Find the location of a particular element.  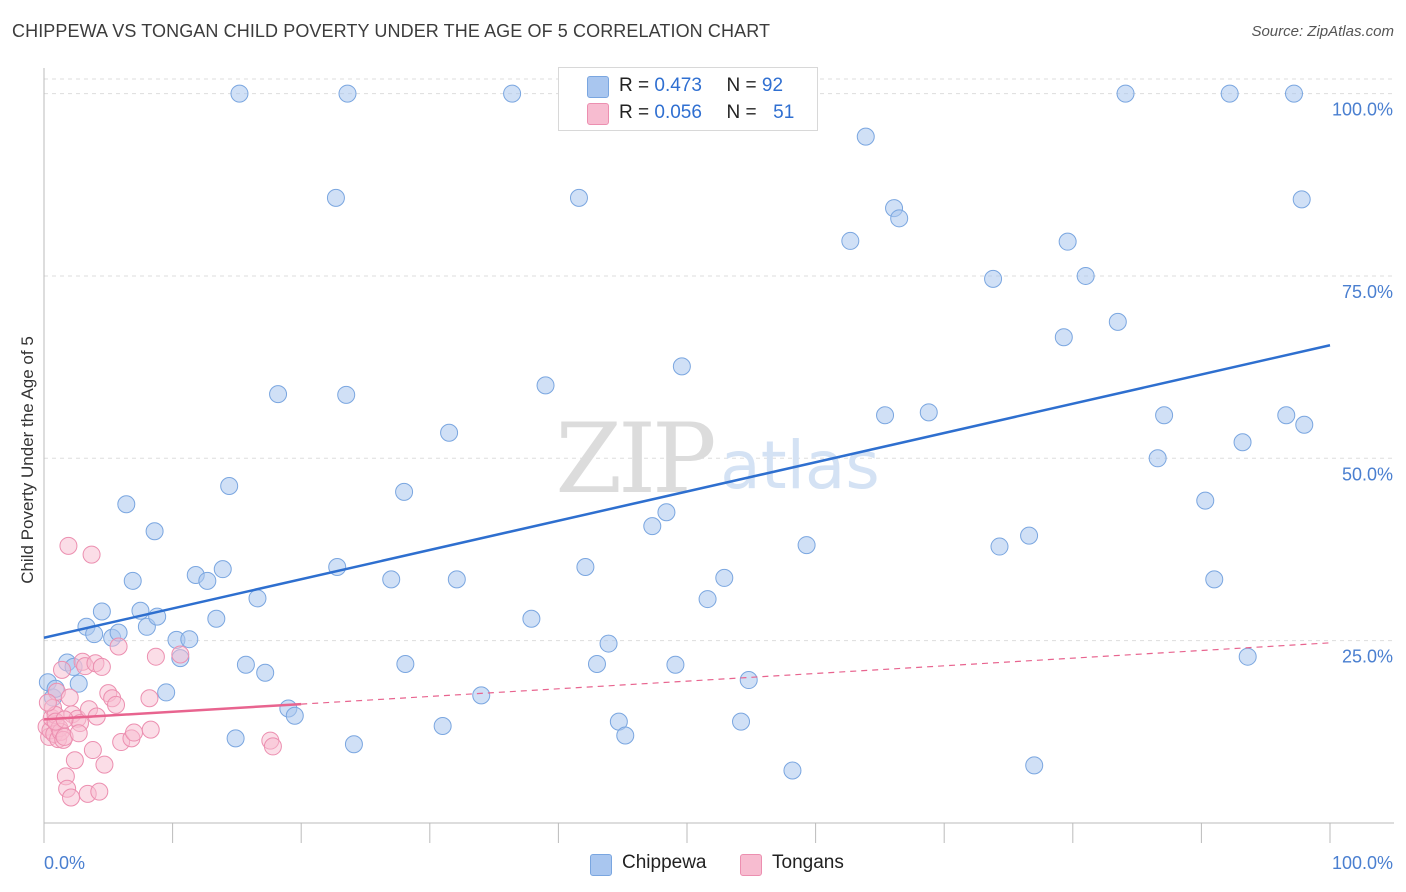

trend-line-tongans-extension is located at coordinates (816, 673).